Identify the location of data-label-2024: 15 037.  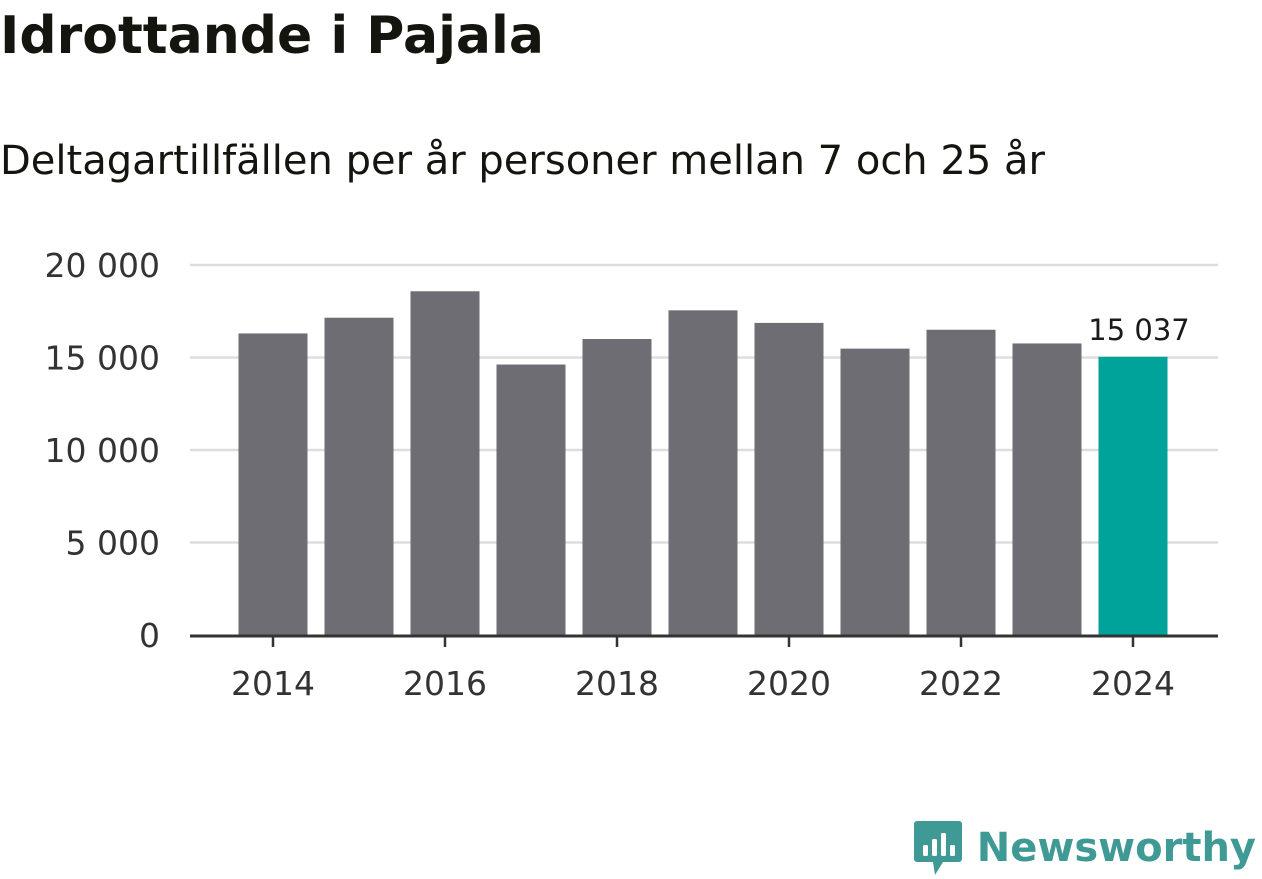
(1138, 330).